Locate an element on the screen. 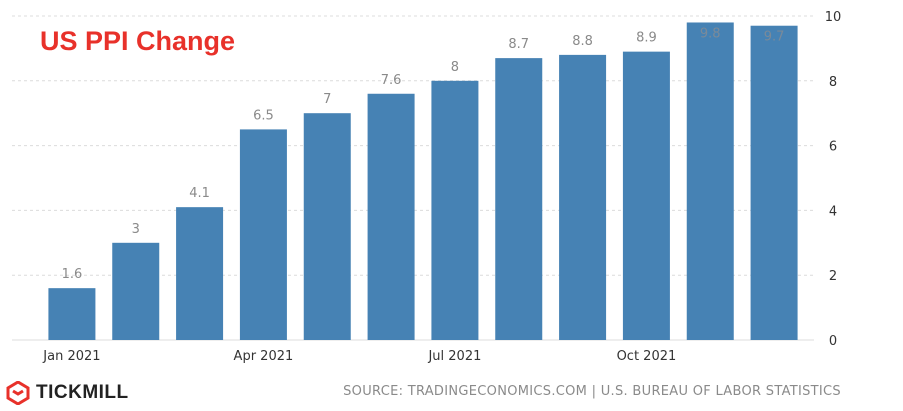 The image size is (903, 411). data-label: 9.8 is located at coordinates (710, 33).